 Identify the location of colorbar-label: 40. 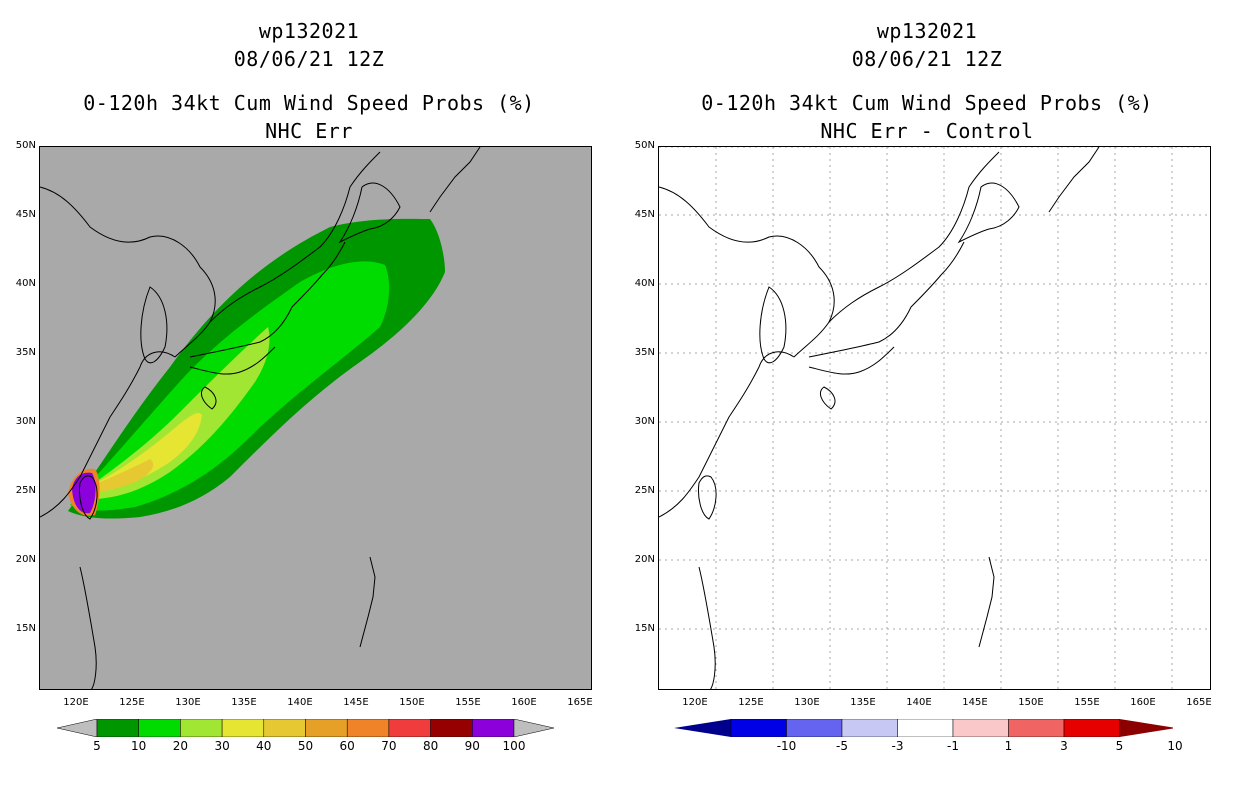
(264, 746).